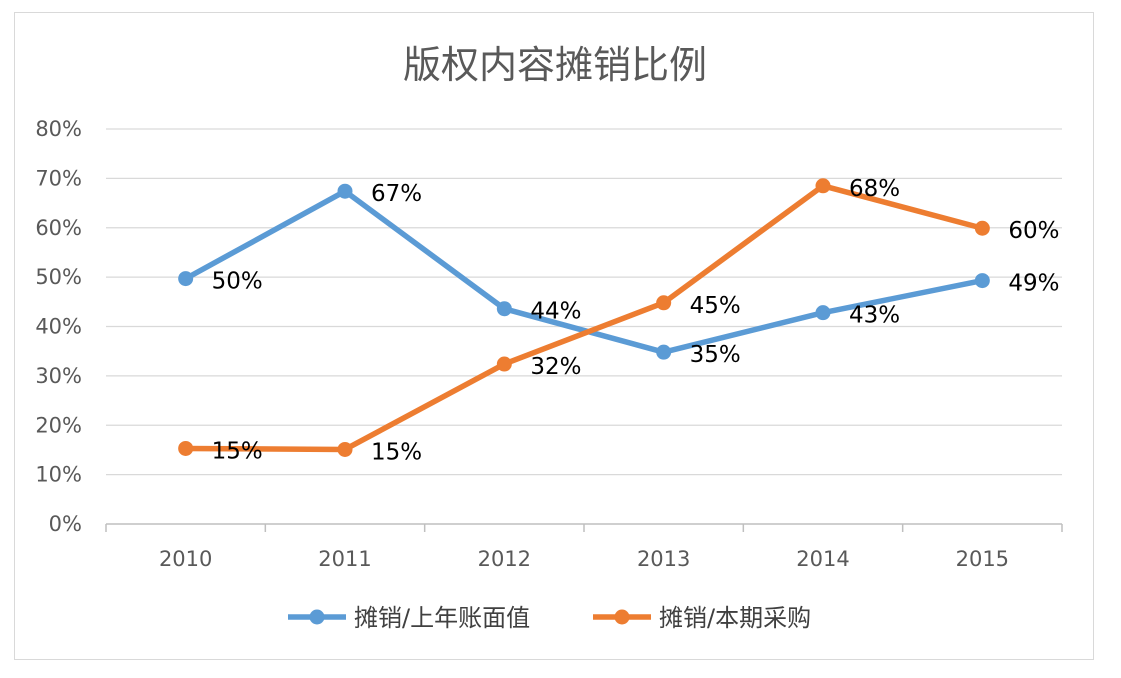  Describe the element at coordinates (874, 316) in the screenshot. I see `data-label: 43%` at that location.